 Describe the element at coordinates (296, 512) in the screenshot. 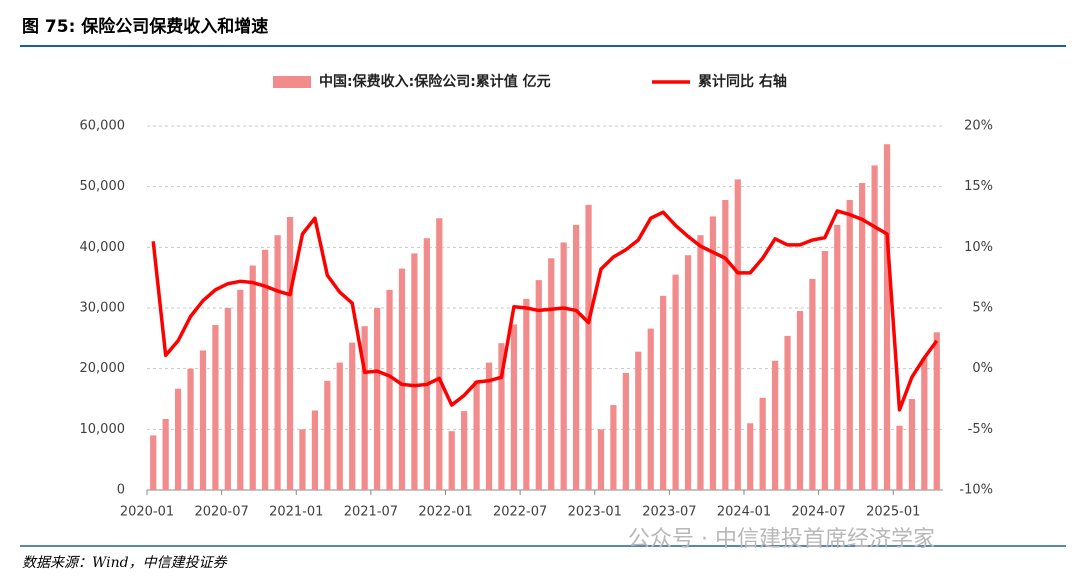

I see `x-tick-label: 2021-01` at that location.